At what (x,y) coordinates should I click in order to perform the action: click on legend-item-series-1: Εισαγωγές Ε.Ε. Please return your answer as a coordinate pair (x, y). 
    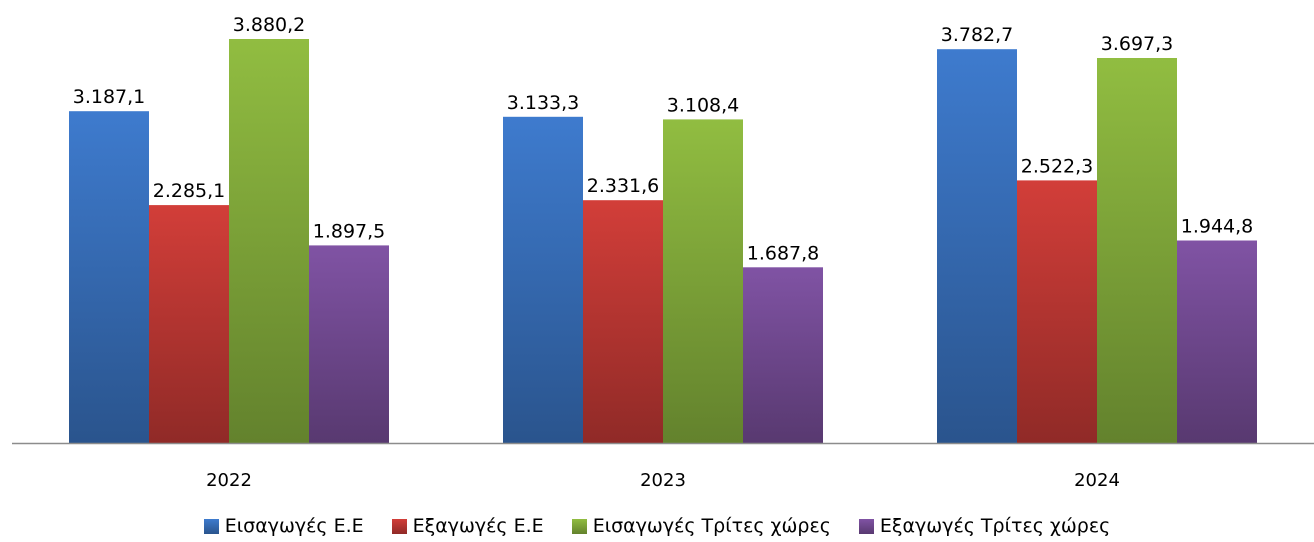
    Looking at the image, I should click on (283, 526).